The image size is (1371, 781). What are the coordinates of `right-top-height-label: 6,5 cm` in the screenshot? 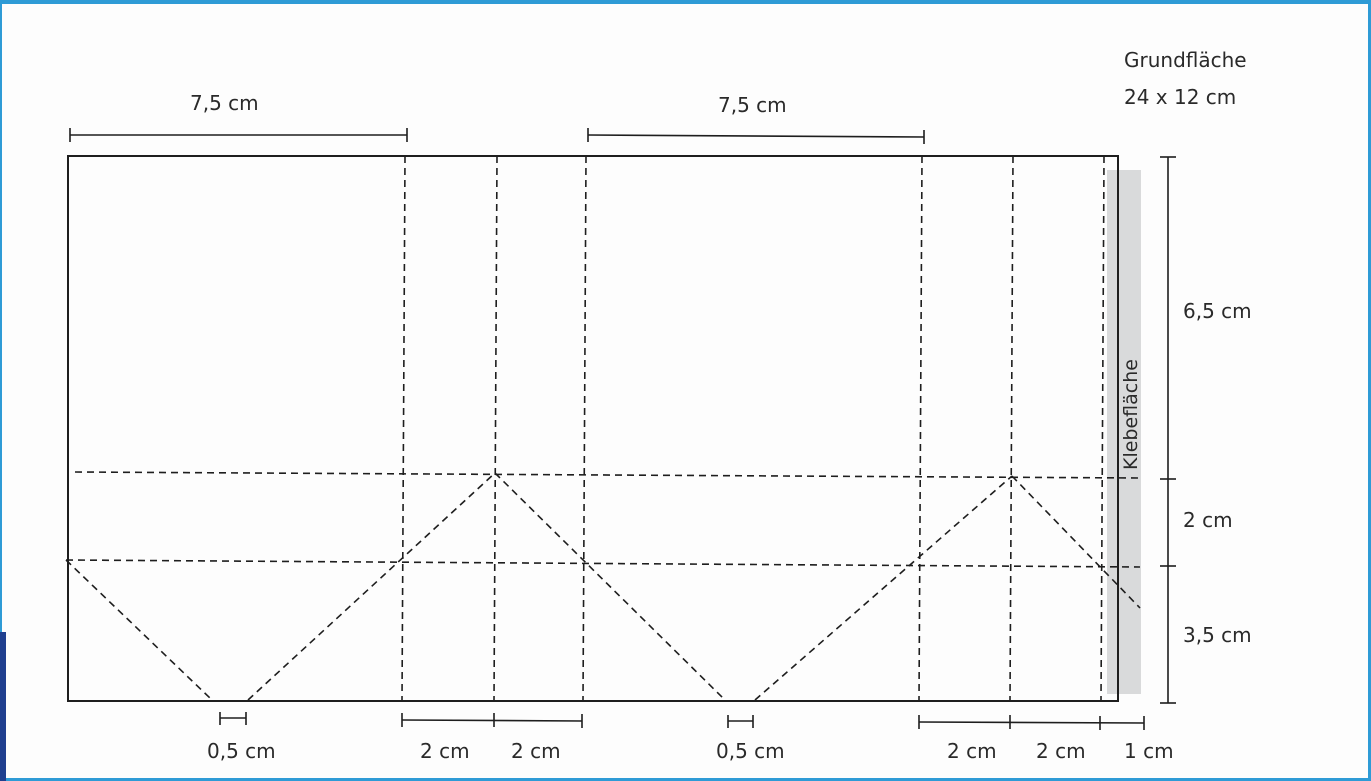 It's located at (1217, 311).